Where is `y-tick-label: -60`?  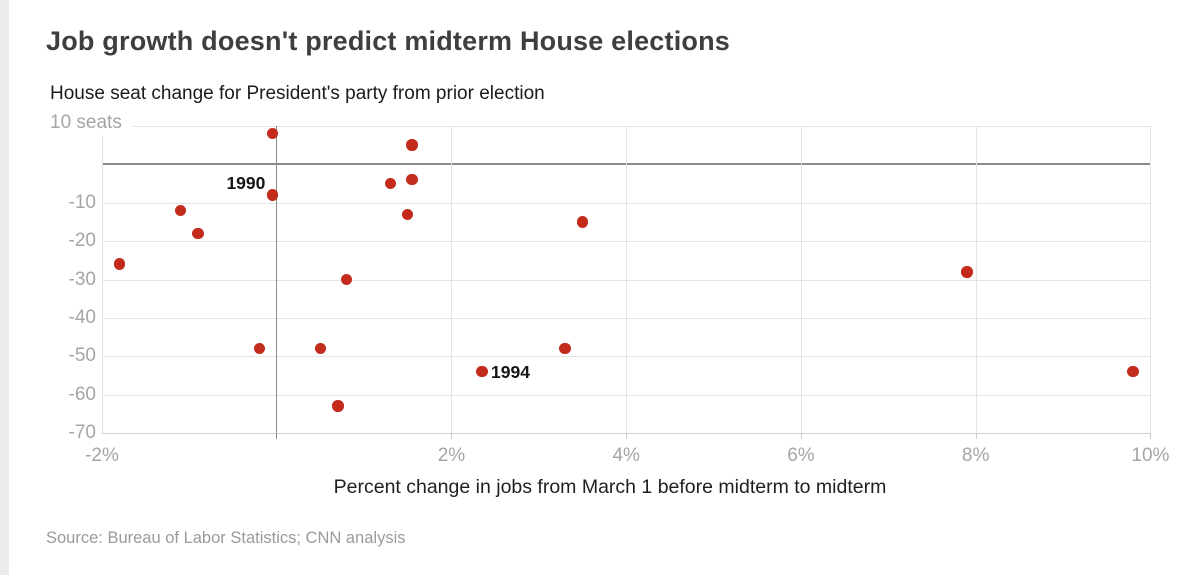 y-tick-label: -60 is located at coordinates (82, 394).